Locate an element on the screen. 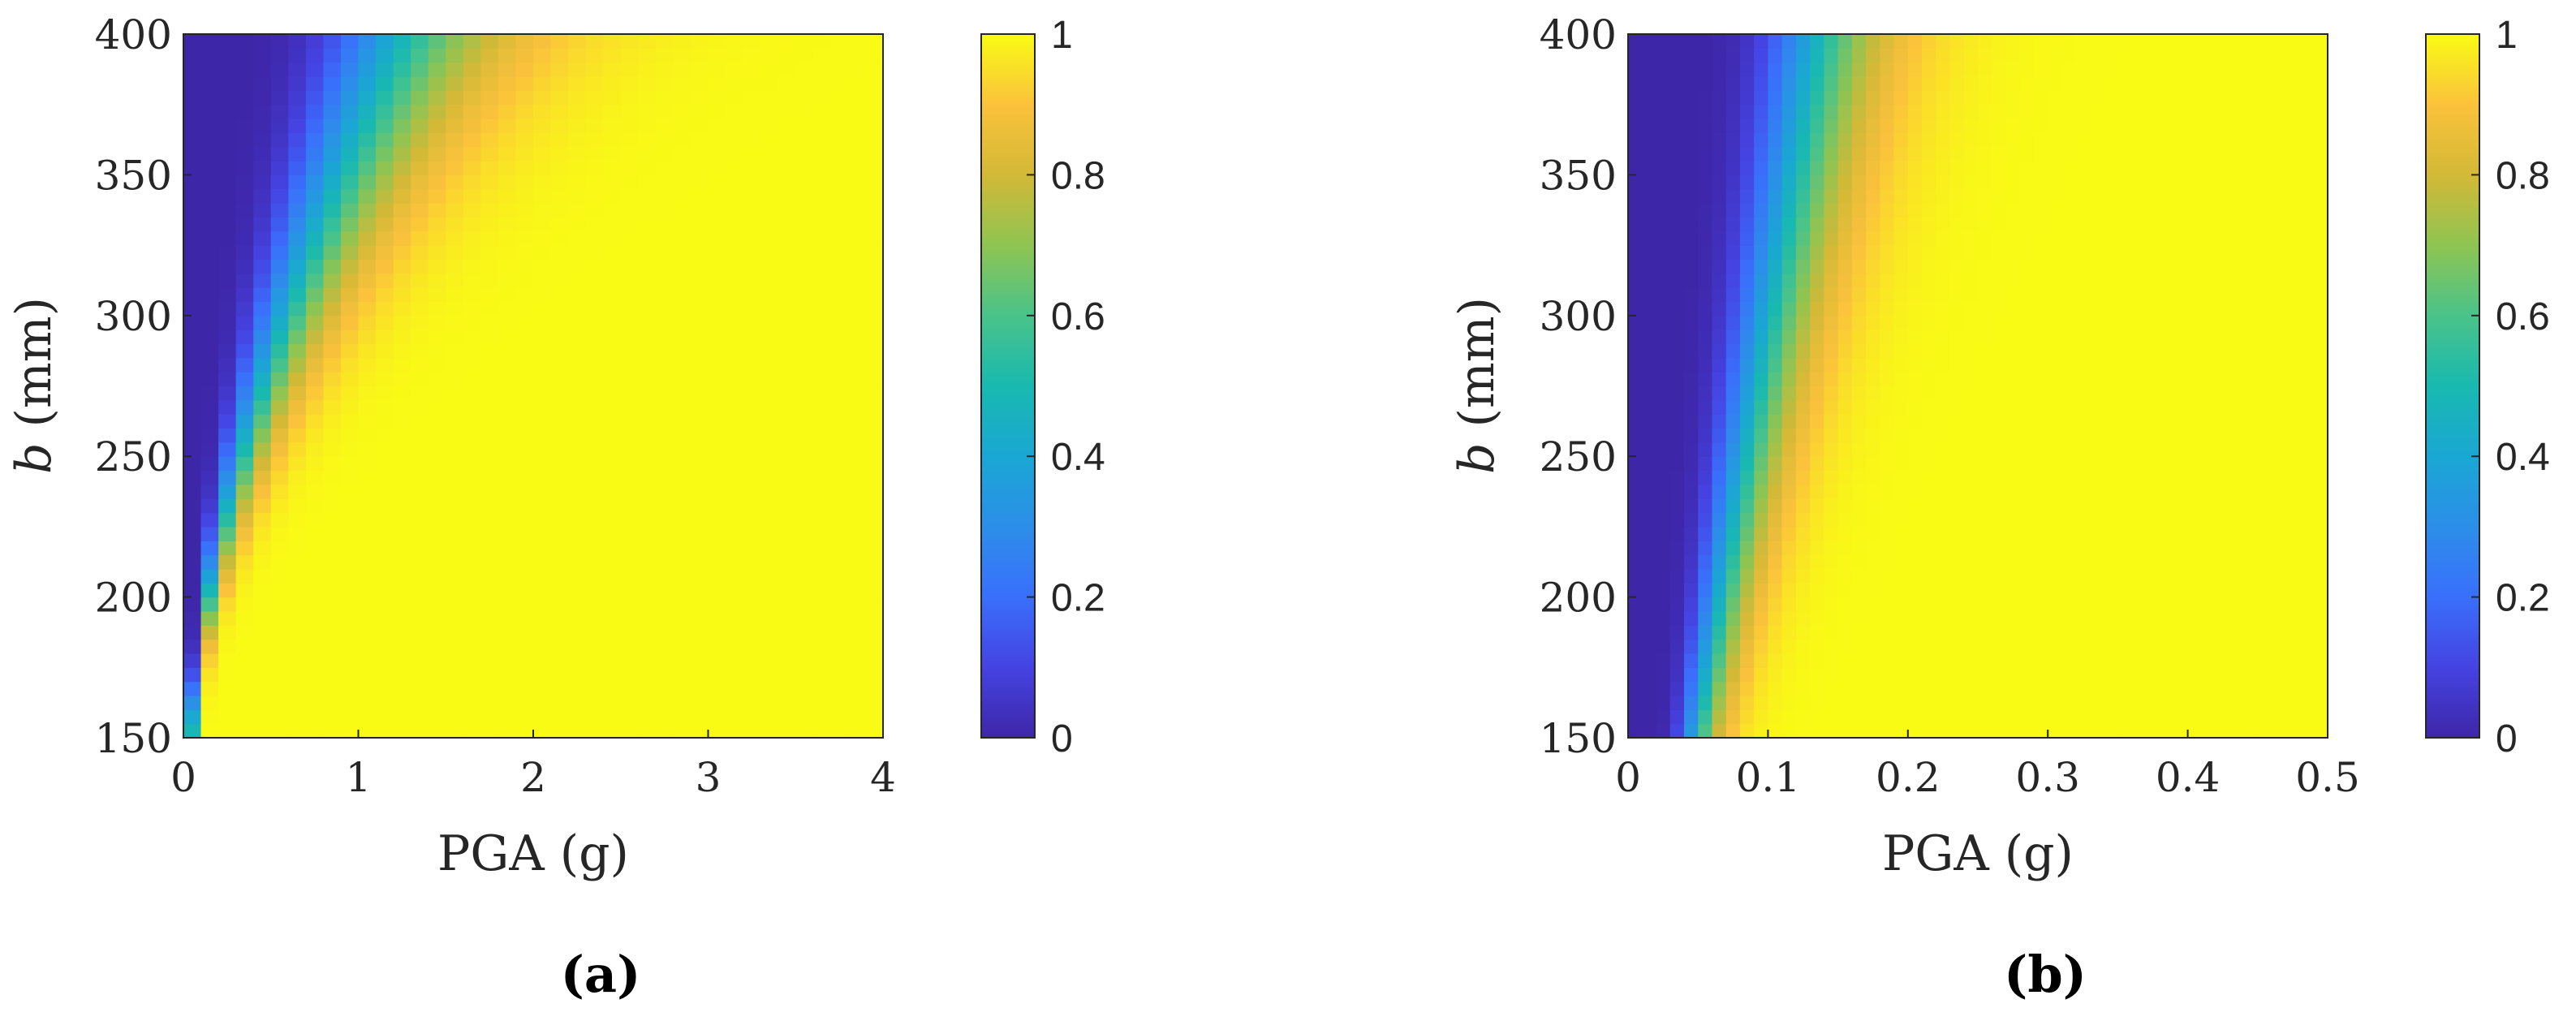 This screenshot has width=2576, height=1021. colorbar-tick-label: 0.2 is located at coordinates (1078, 598).